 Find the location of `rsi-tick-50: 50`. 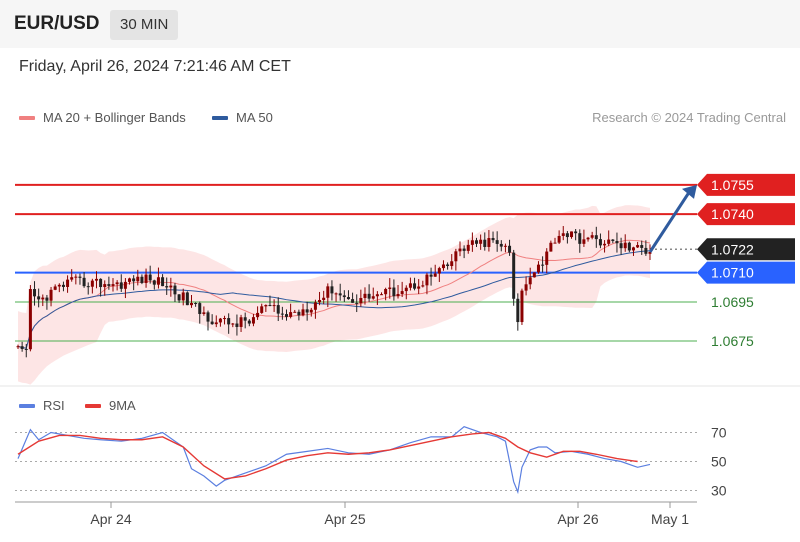

rsi-tick-50: 50 is located at coordinates (719, 462).